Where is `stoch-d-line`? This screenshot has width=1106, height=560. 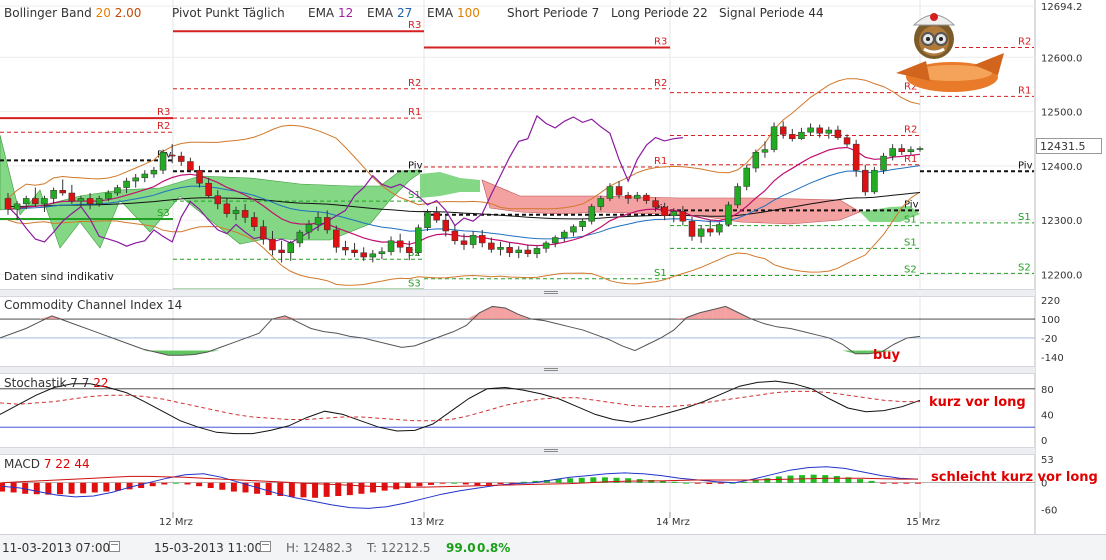
stoch-d-line is located at coordinates (460, 406).